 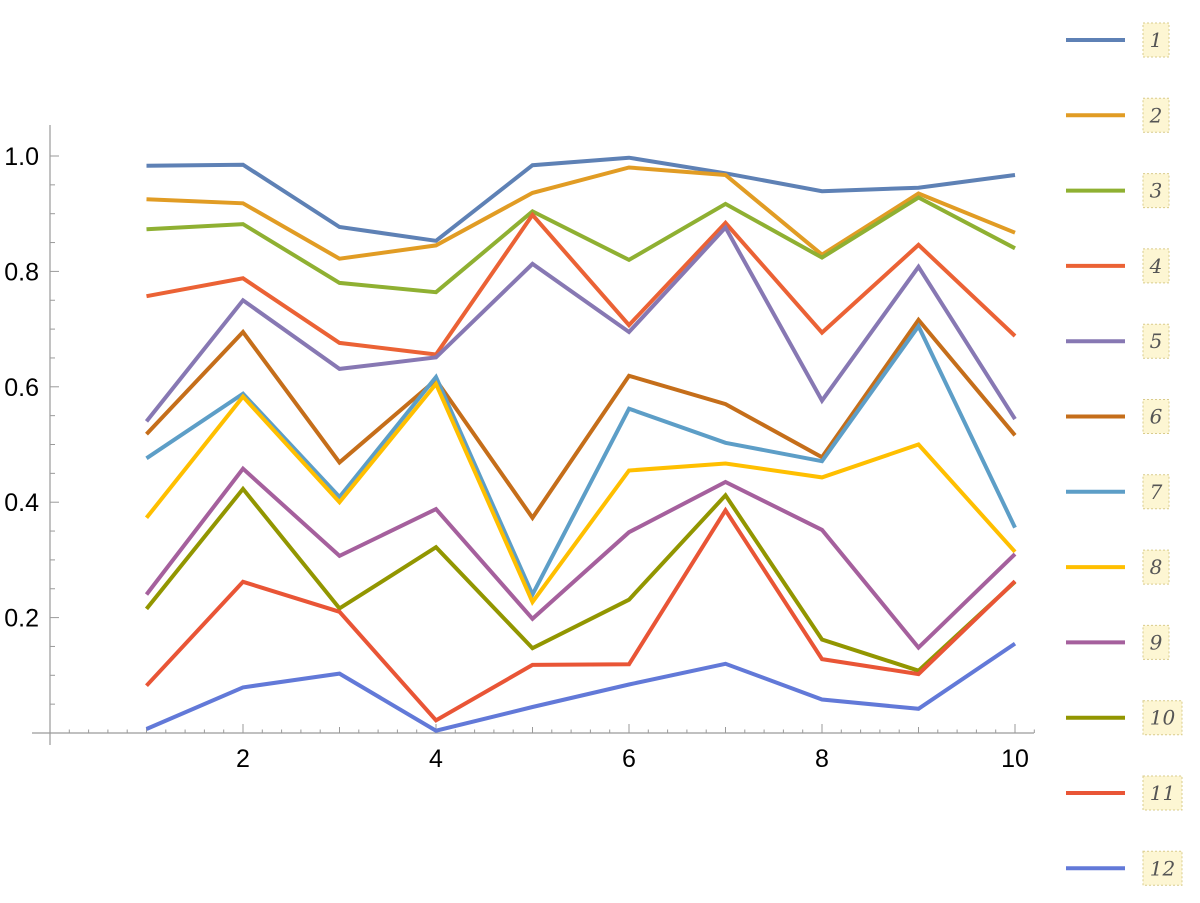 What do you see at coordinates (1118, 341) in the screenshot?
I see `legend-item-5: 5` at bounding box center [1118, 341].